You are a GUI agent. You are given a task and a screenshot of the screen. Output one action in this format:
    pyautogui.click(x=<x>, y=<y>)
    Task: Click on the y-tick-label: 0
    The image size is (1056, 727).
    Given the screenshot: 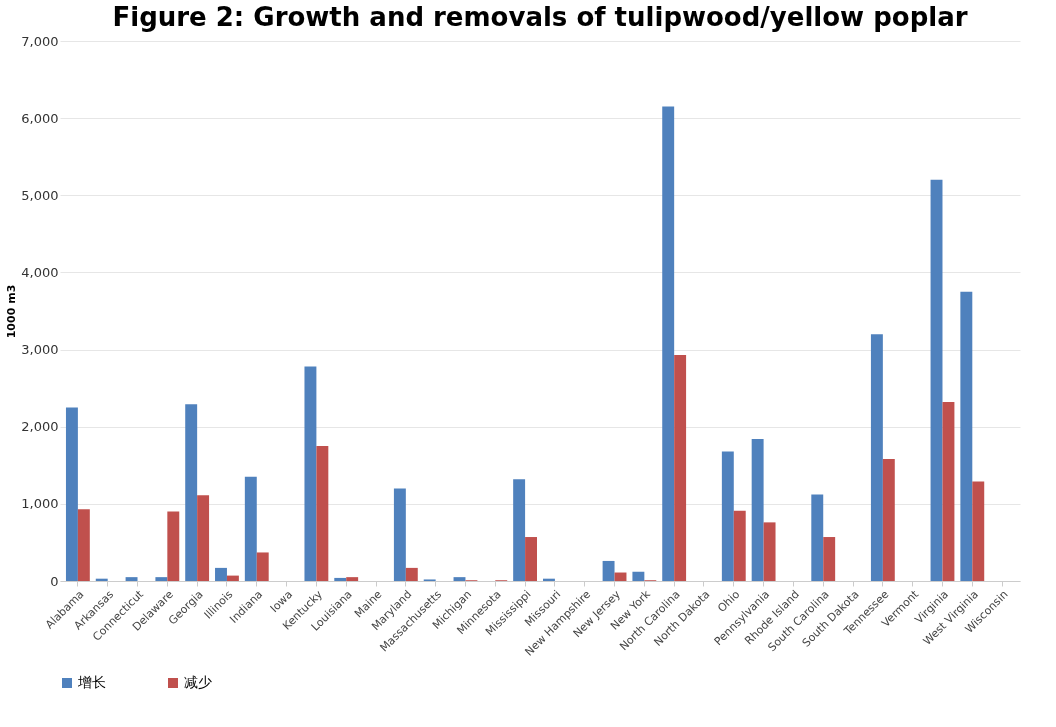 What is the action you would take?
    pyautogui.click(x=54, y=581)
    